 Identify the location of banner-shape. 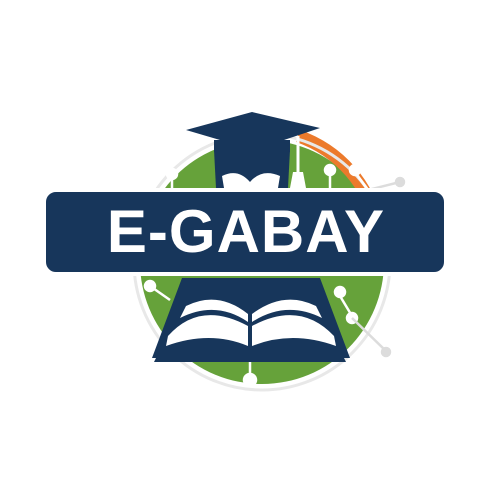
(245, 232).